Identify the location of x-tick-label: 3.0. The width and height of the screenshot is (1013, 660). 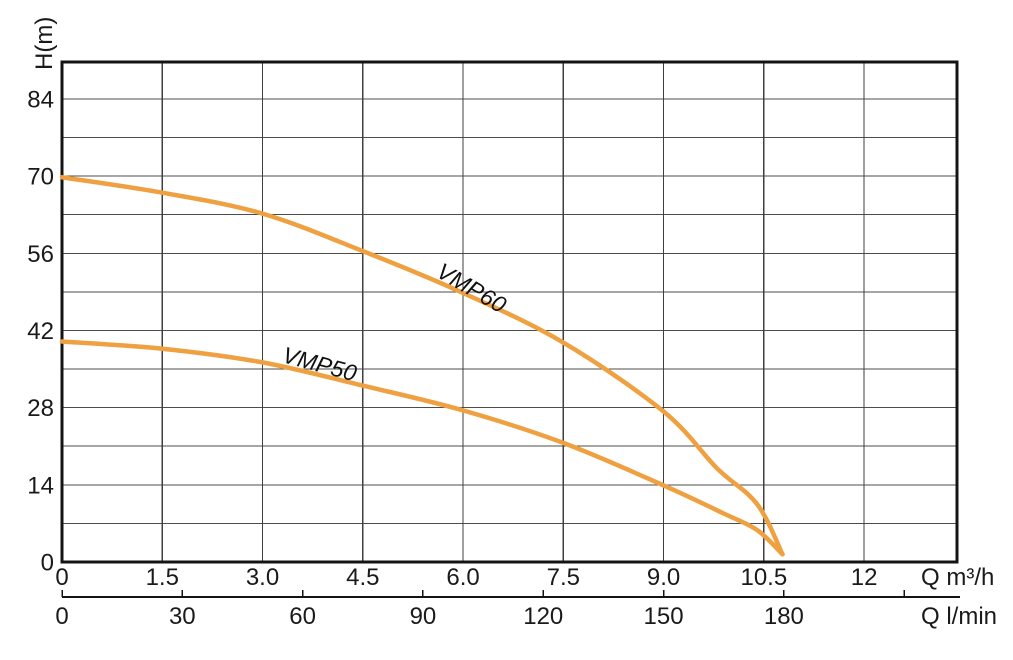
(262, 577).